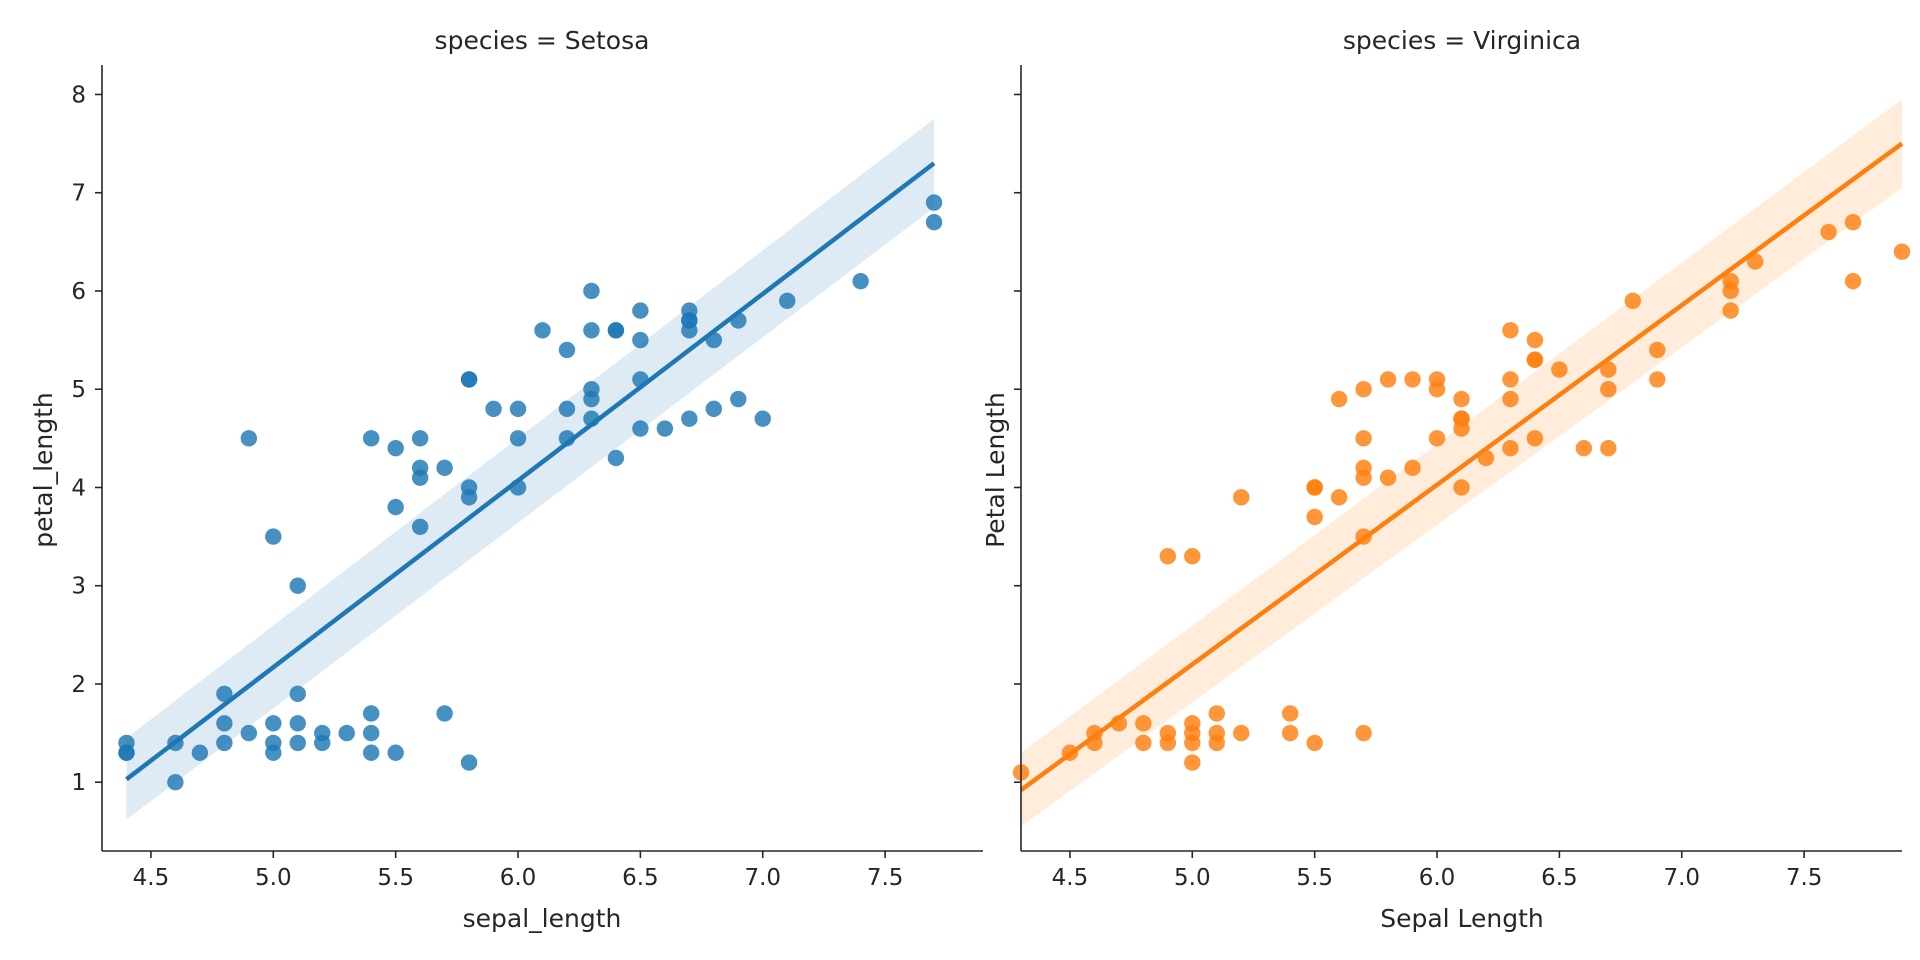 This screenshot has height=960, width=1920. I want to click on x-tick-label: 4.5, so click(1070, 878).